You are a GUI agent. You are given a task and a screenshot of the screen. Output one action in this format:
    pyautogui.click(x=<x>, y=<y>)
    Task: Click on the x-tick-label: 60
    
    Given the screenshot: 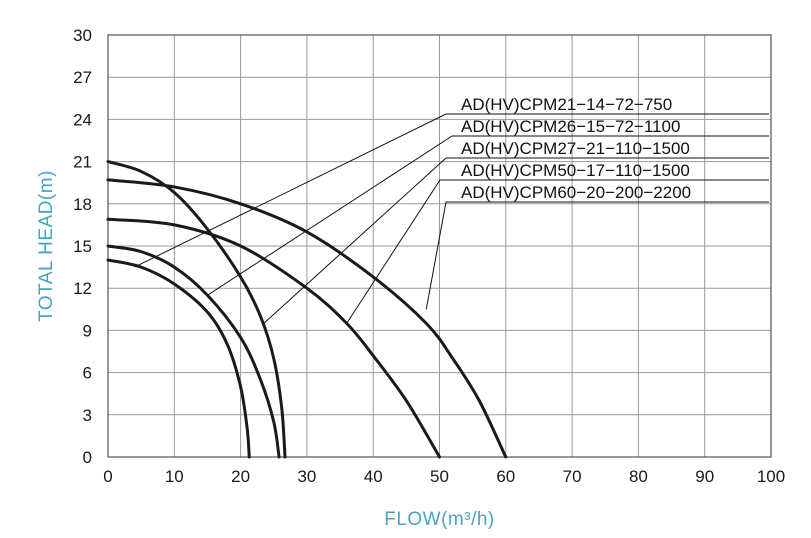 What is the action you would take?
    pyautogui.click(x=505, y=476)
    